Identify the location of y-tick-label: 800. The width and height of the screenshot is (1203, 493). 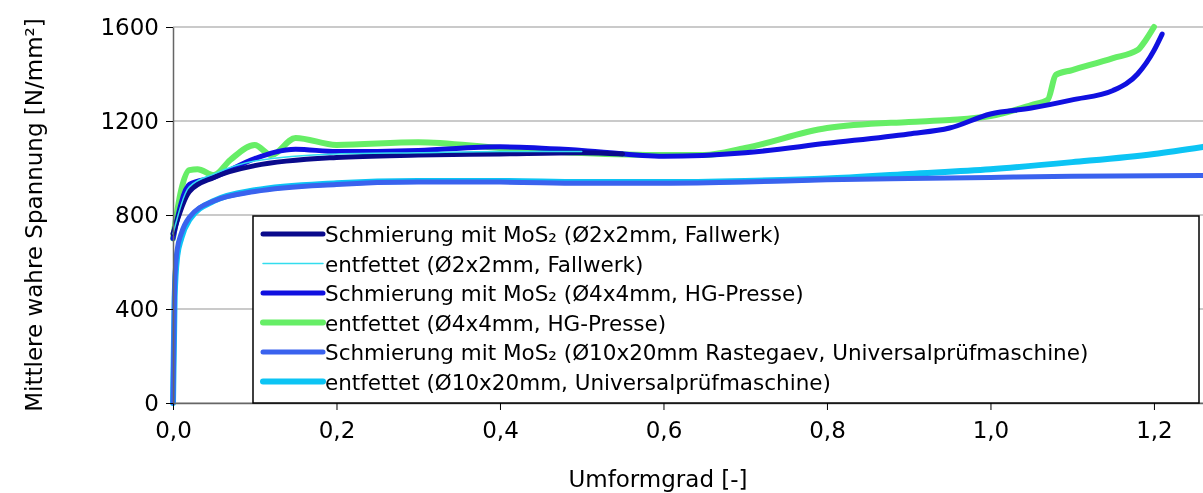
(137, 214).